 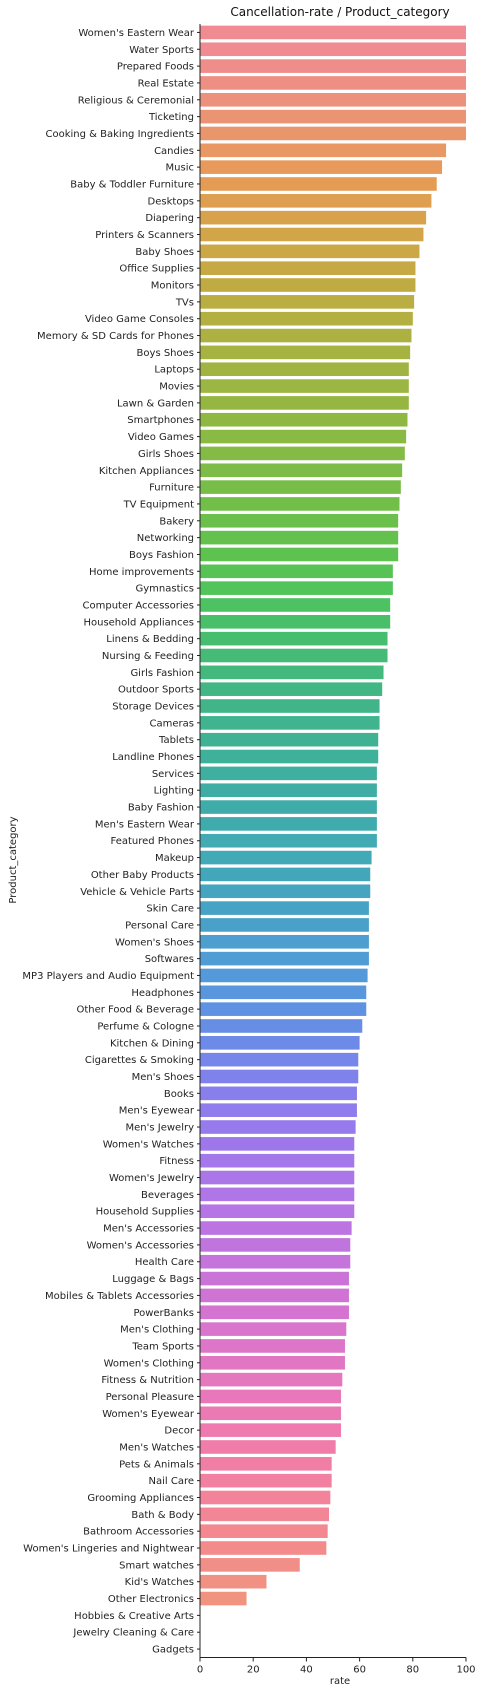 I want to click on x-tick-label: 0, so click(x=200, y=1669).